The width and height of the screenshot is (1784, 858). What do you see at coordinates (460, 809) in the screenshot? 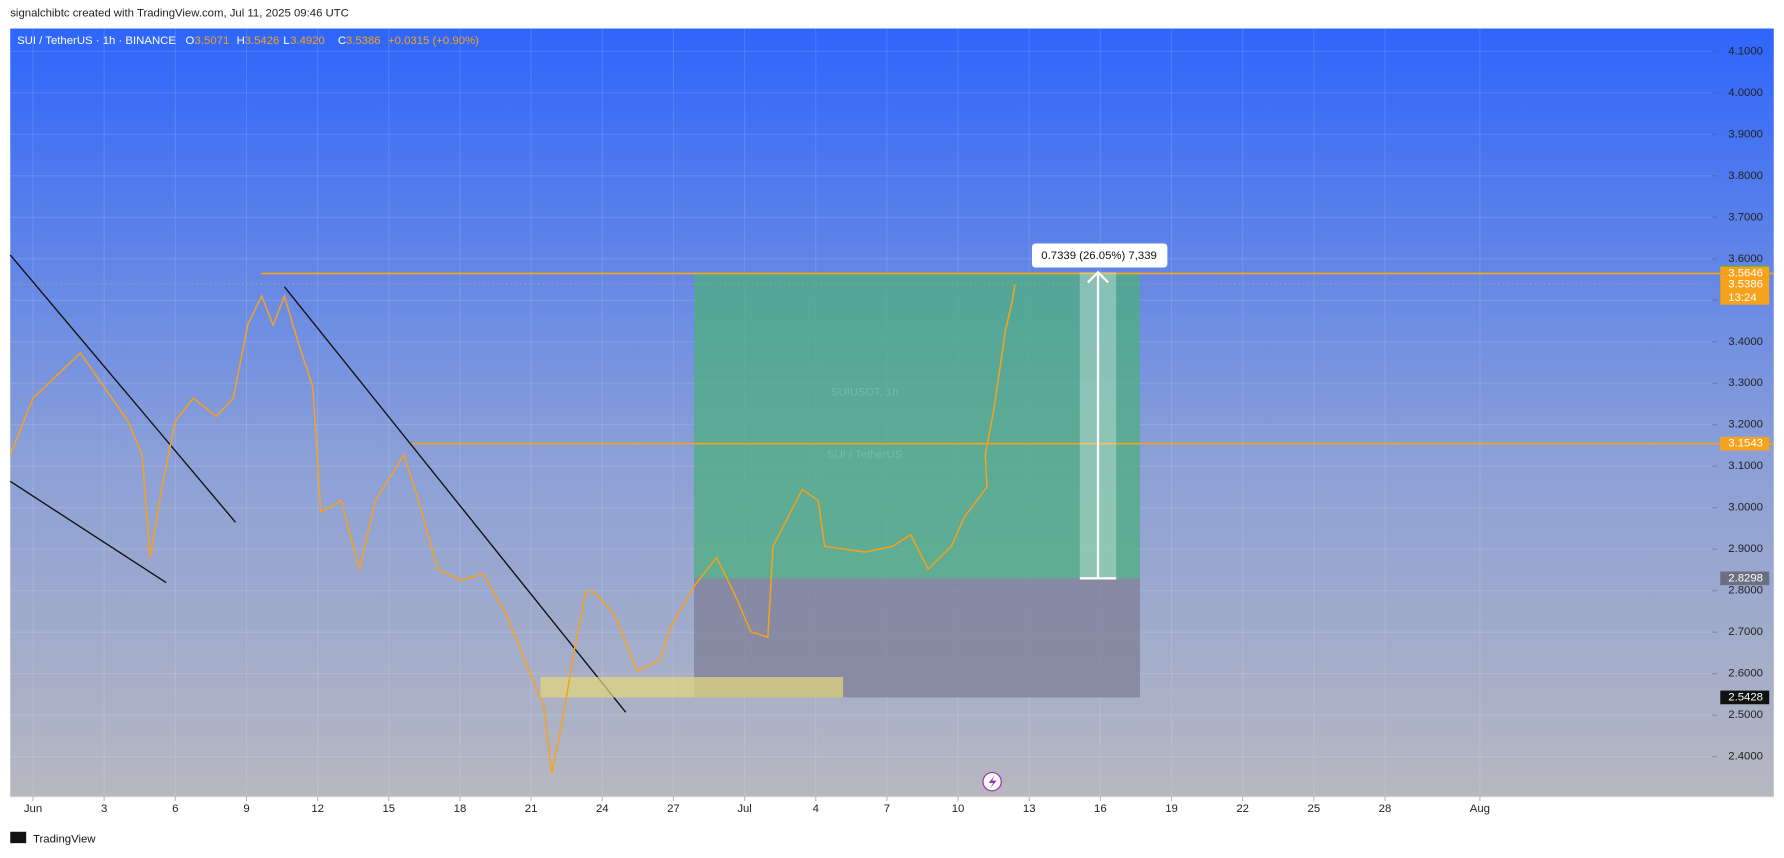
I see `x-tick-label: 18` at bounding box center [460, 809].